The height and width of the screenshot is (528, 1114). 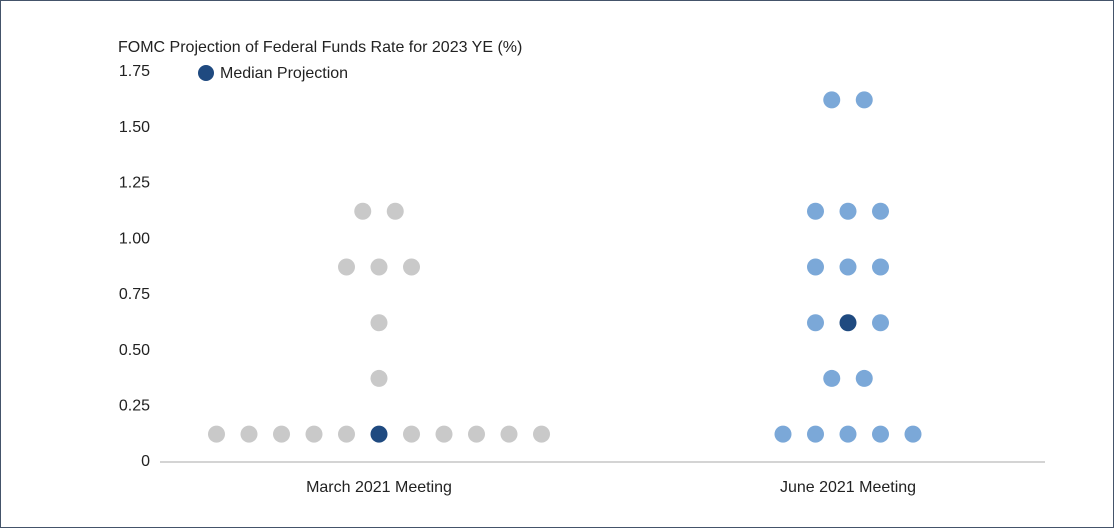 What do you see at coordinates (145, 461) in the screenshot?
I see `y-tick-label: 0` at bounding box center [145, 461].